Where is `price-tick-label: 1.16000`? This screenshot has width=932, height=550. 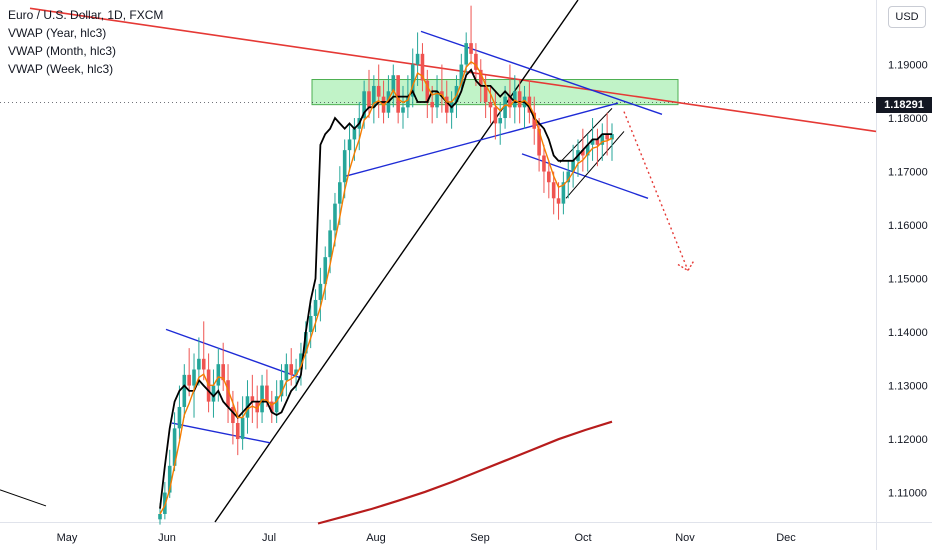
price-tick-label: 1.16000 is located at coordinates (908, 226).